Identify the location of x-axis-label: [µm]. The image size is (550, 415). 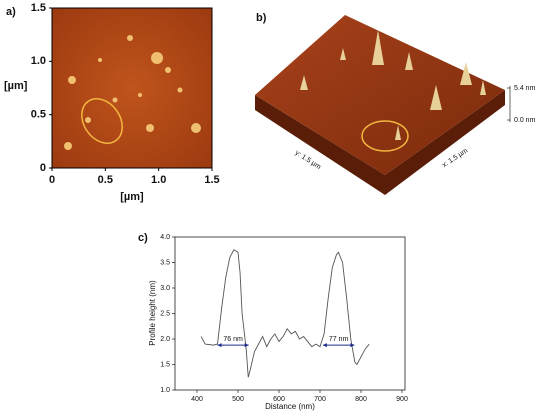
(132, 197).